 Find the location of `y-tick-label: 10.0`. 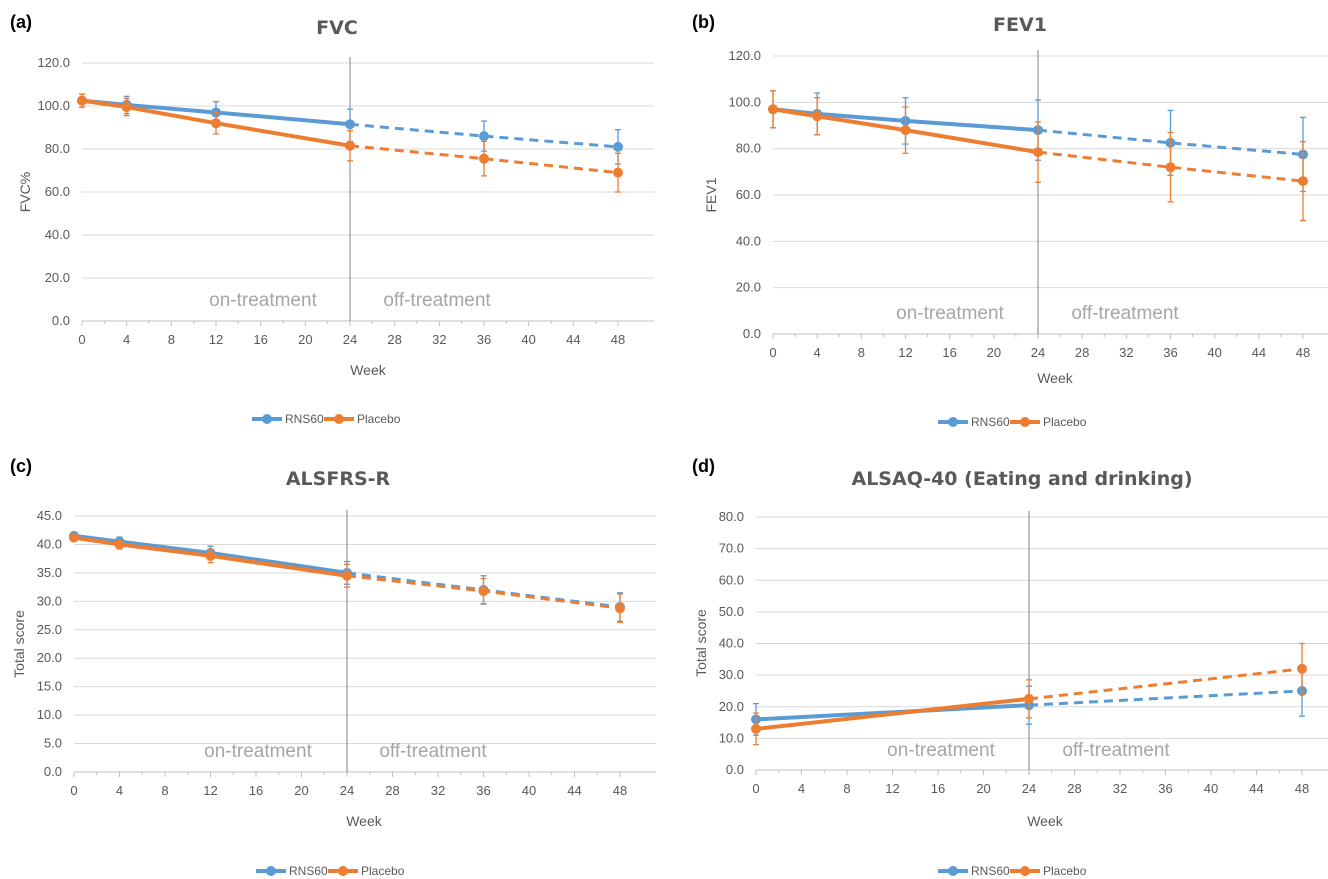

y-tick-label: 10.0 is located at coordinates (49, 714).